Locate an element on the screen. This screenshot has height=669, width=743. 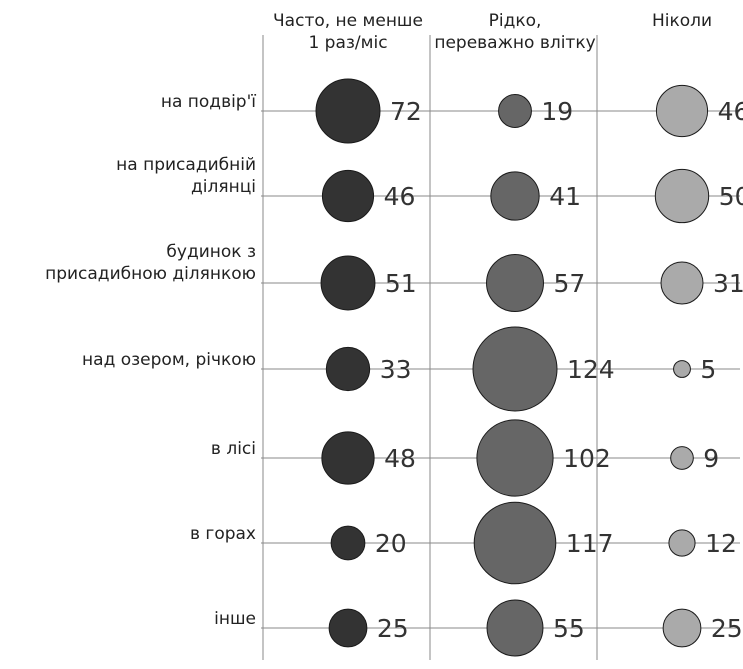
value-label-c3-r6: 12 is located at coordinates (721, 543).